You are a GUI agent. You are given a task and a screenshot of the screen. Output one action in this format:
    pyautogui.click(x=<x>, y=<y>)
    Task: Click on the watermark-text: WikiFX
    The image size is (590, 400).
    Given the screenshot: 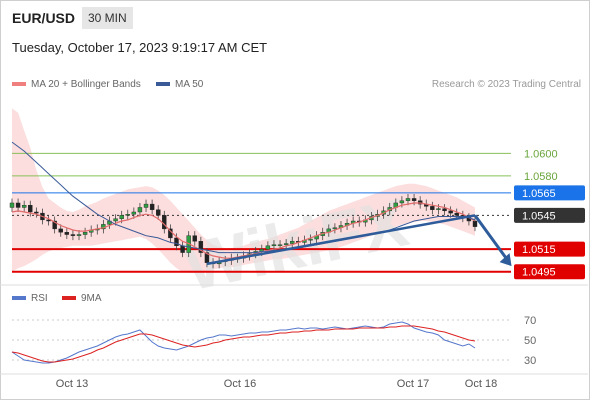 What is the action you would take?
    pyautogui.click(x=296, y=244)
    